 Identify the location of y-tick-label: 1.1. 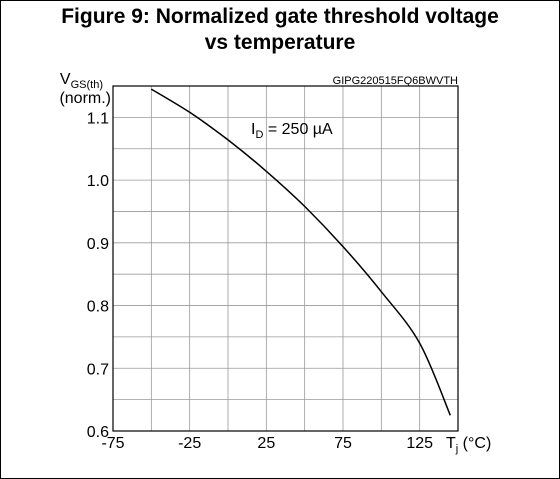
(98, 118).